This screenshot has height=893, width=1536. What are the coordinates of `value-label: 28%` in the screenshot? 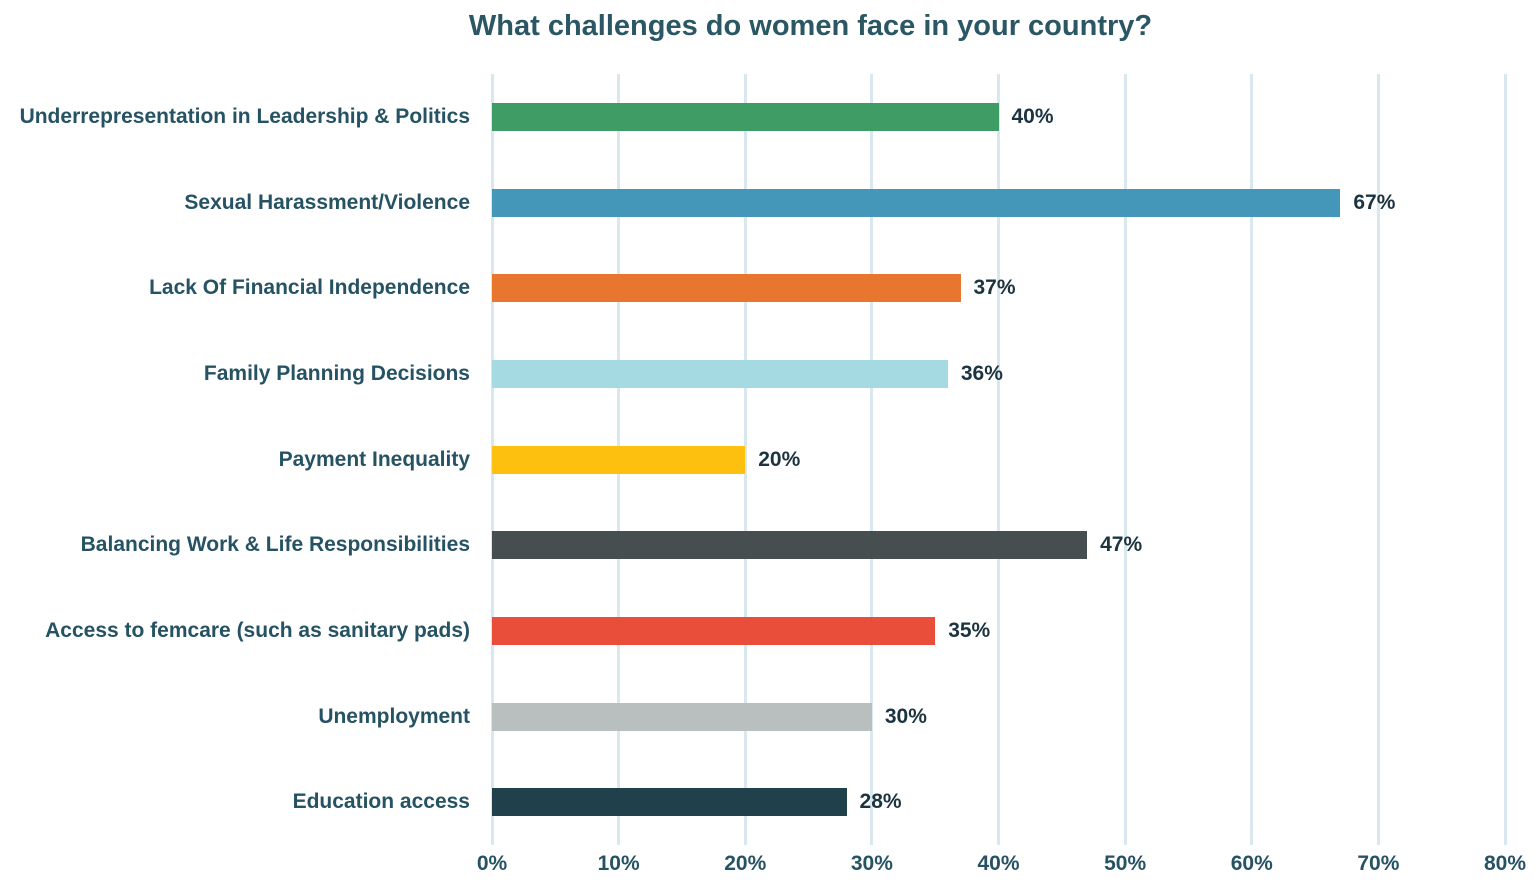 It's located at (880, 802).